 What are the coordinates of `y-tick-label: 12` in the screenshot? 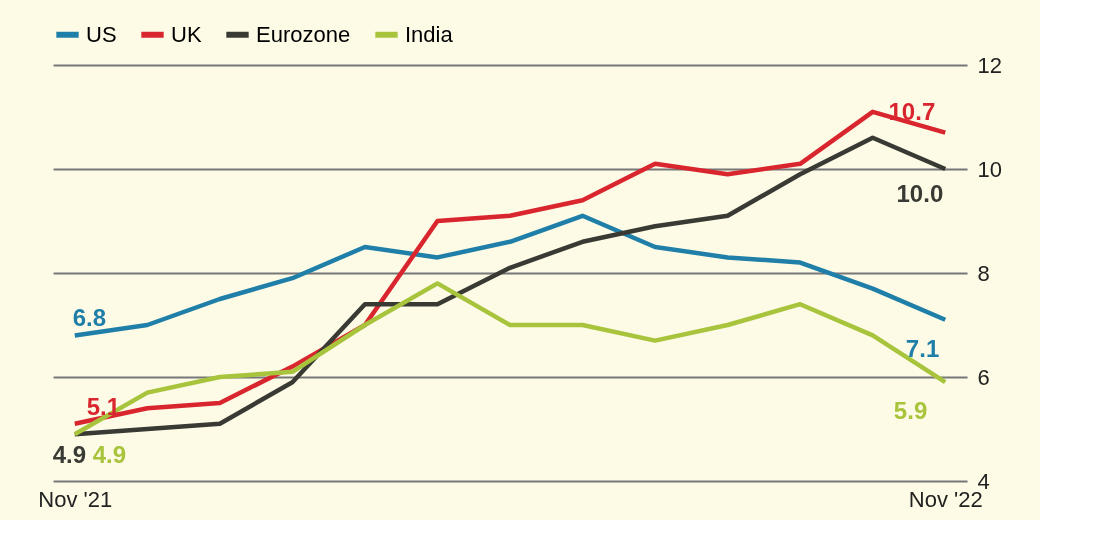 It's located at (989, 65).